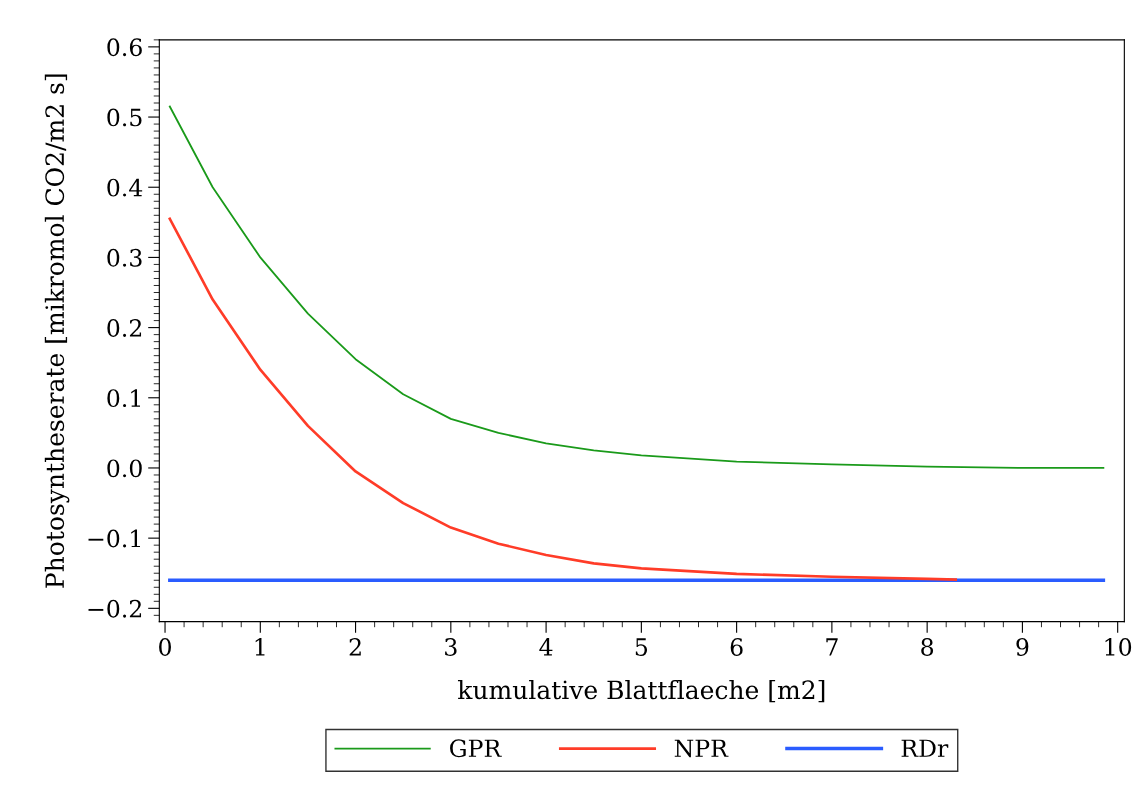 The image size is (1138, 797). Describe the element at coordinates (124, 257) in the screenshot. I see `y-tick-label: 0.3` at that location.